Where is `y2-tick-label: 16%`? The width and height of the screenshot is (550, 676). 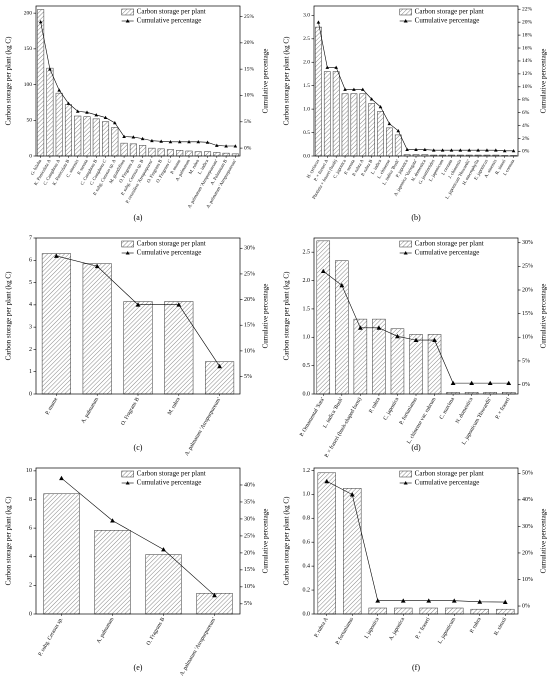
y2-tick-label: 16% is located at coordinates (527, 48).